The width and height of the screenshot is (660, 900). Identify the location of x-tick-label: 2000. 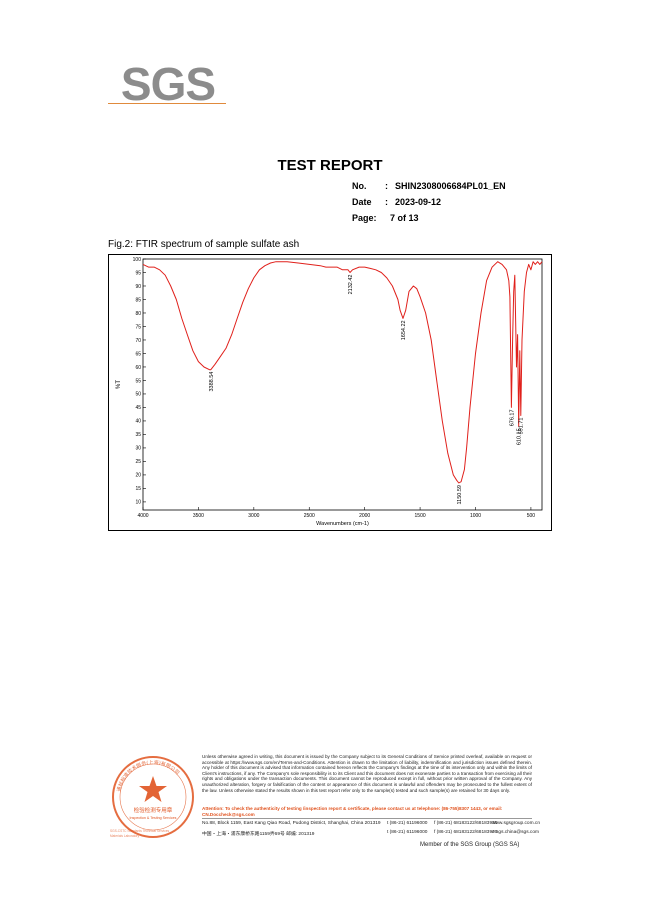
(364, 516).